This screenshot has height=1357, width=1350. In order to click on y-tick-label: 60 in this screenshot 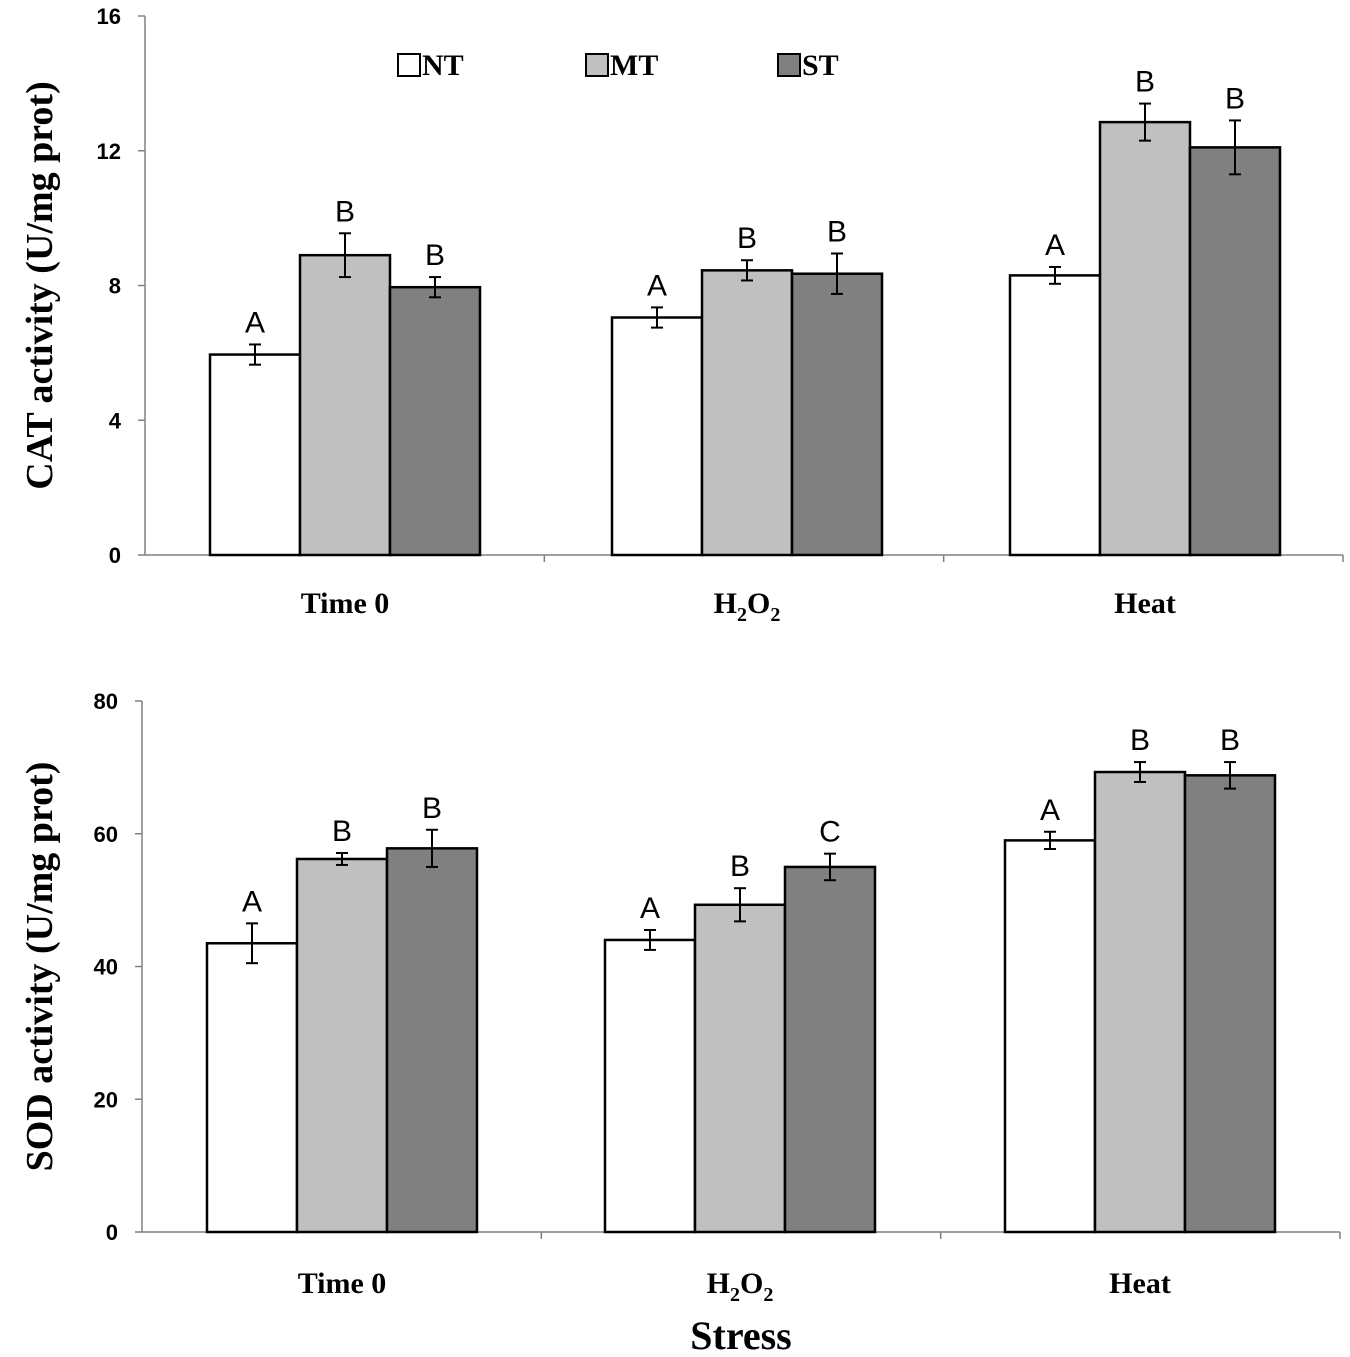, I will do `click(106, 834)`.